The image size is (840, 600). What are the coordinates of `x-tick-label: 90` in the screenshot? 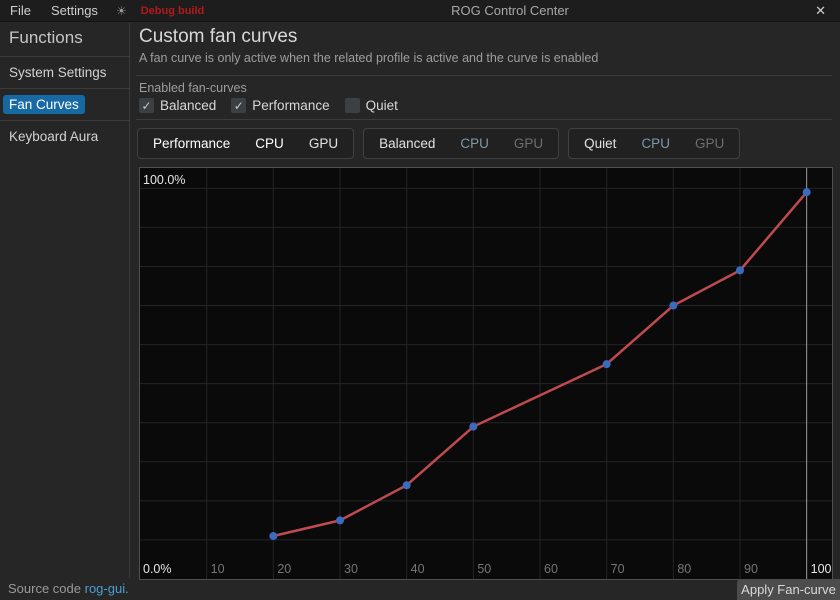 It's located at (751, 569).